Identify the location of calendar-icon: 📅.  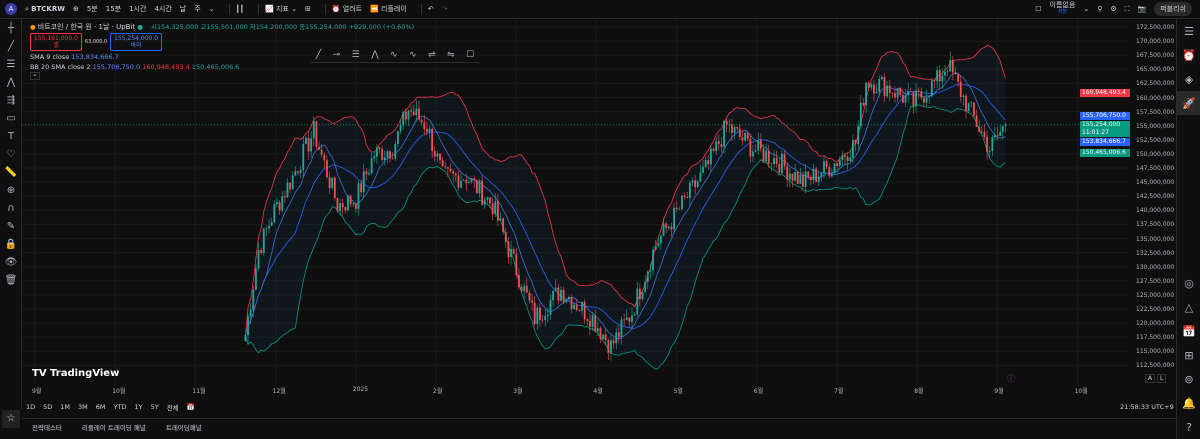
(1189, 331).